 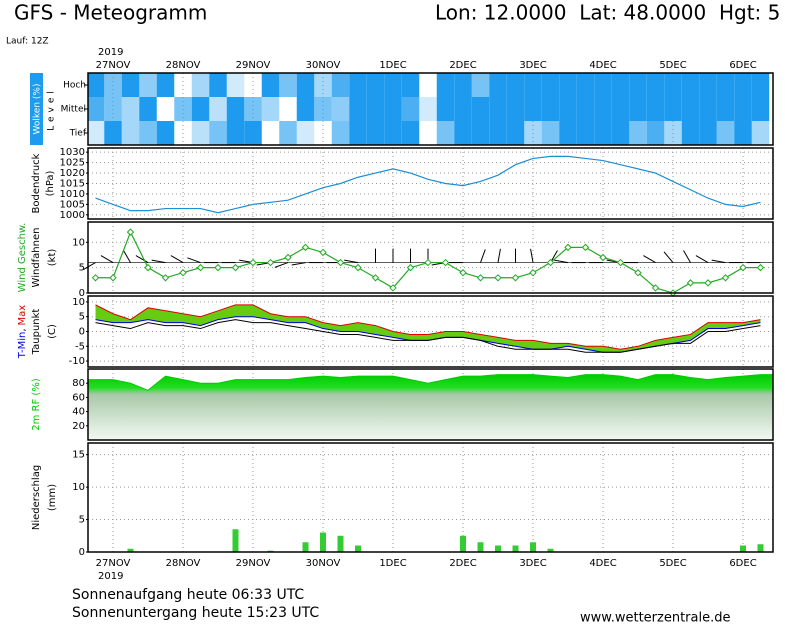 I want to click on pressure-line, so click(x=428, y=184).